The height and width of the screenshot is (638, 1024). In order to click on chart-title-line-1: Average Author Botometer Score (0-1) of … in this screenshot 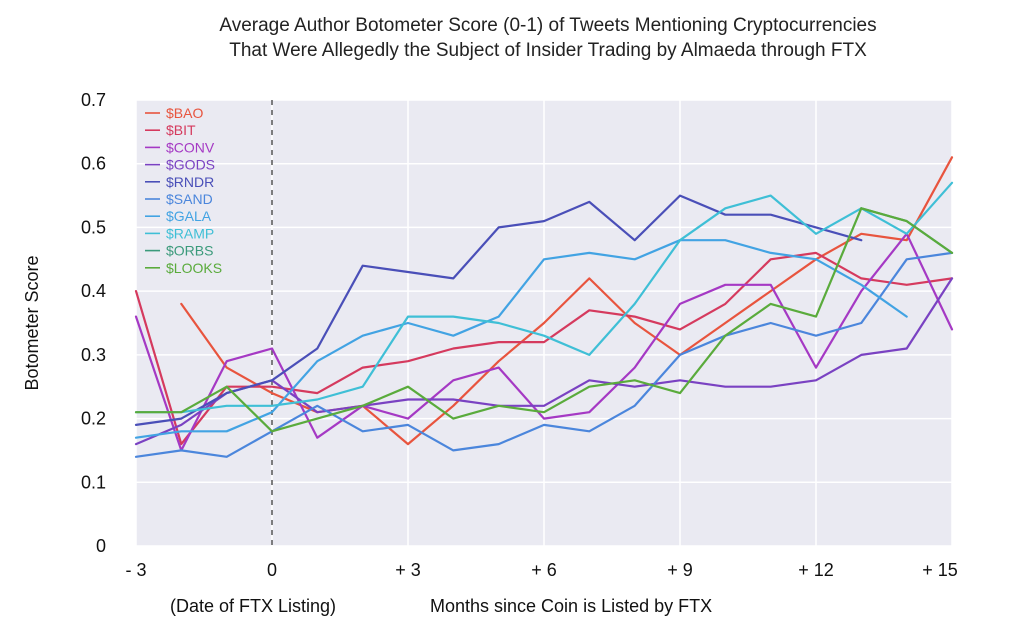, I will do `click(547, 25)`.